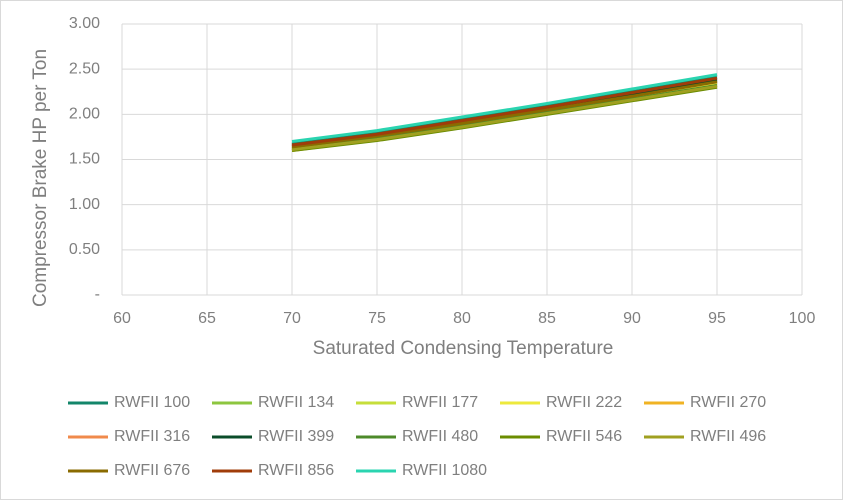 Image resolution: width=843 pixels, height=500 pixels. Describe the element at coordinates (97, 294) in the screenshot. I see `y-tick-label: -` at that location.